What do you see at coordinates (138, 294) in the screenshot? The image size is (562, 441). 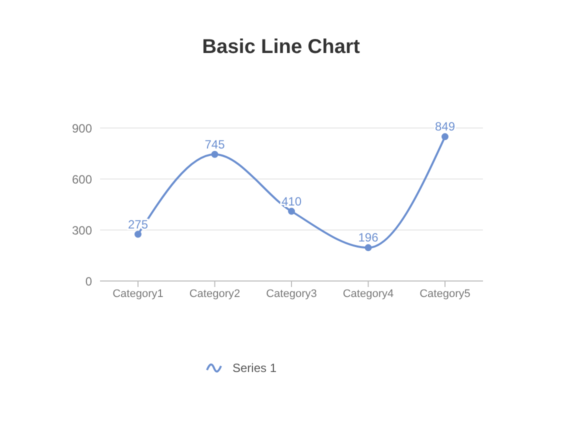 I see `x-tick-label: Category1` at bounding box center [138, 294].